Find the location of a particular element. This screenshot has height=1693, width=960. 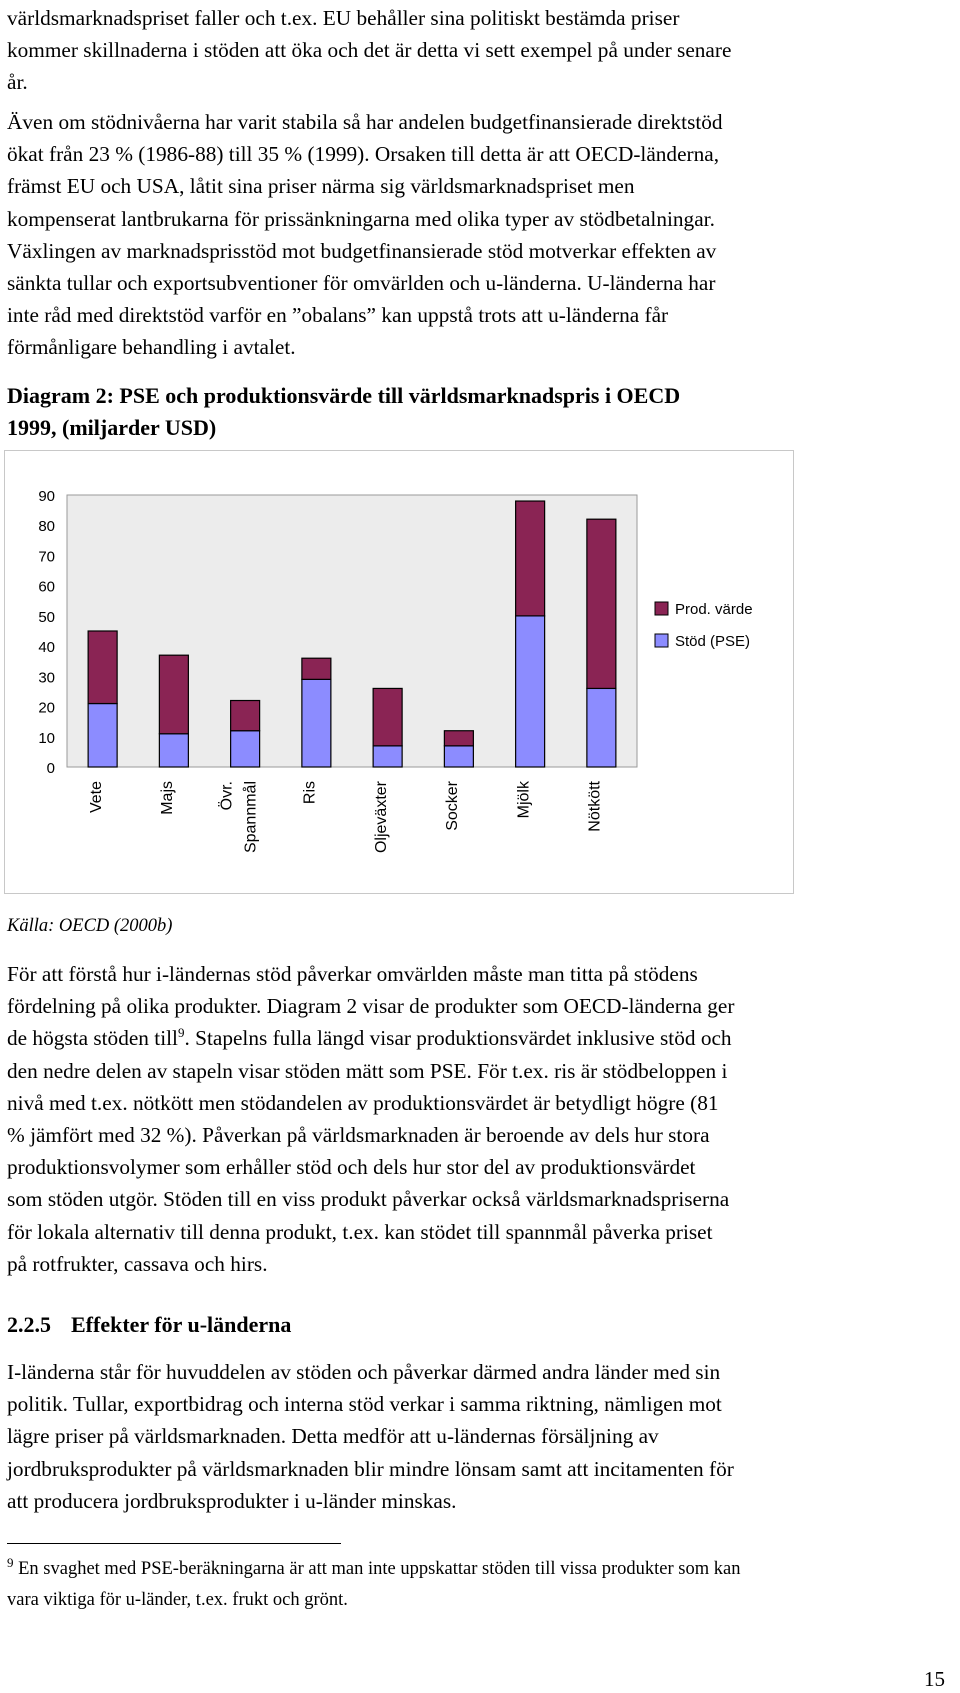

y-tick-label: 80 is located at coordinates (46, 526).